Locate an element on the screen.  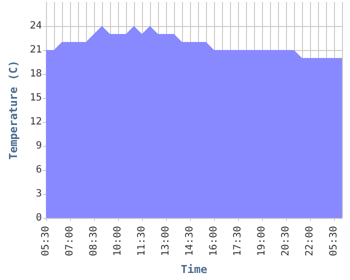
x-tick-label: 07:00 is located at coordinates (70, 241).